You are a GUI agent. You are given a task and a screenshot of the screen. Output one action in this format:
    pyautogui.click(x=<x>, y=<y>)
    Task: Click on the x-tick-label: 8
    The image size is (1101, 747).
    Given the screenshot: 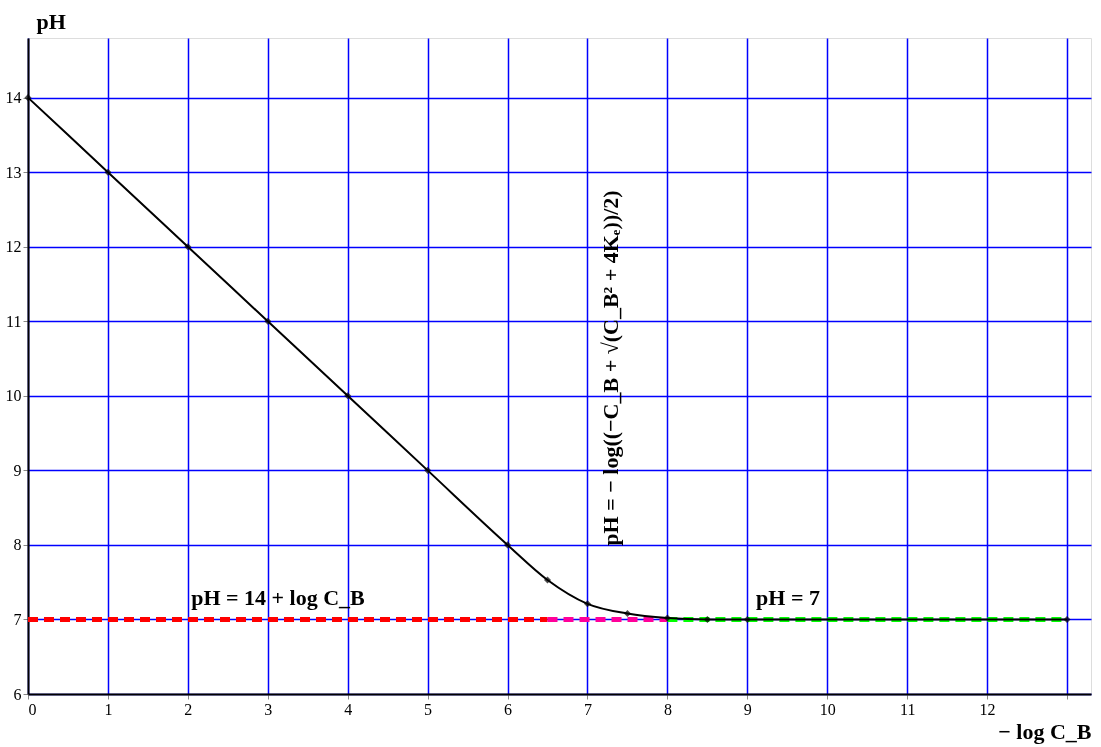 What is the action you would take?
    pyautogui.click(x=667, y=709)
    